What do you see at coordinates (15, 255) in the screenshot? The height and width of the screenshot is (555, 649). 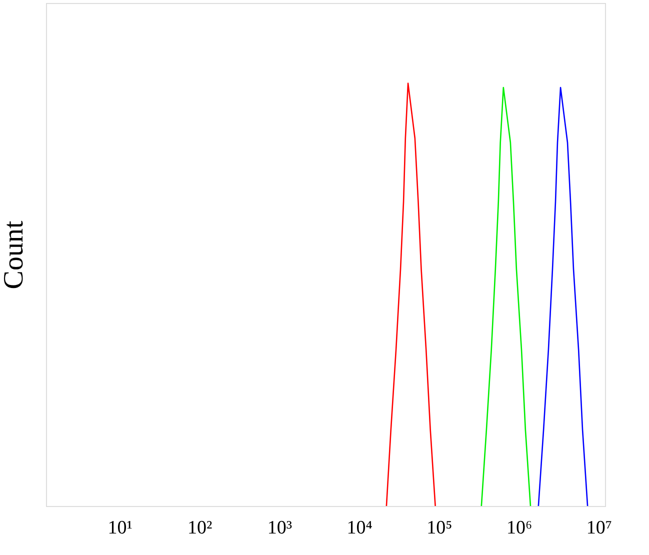 I see `y-axis-title: Count` at bounding box center [15, 255].